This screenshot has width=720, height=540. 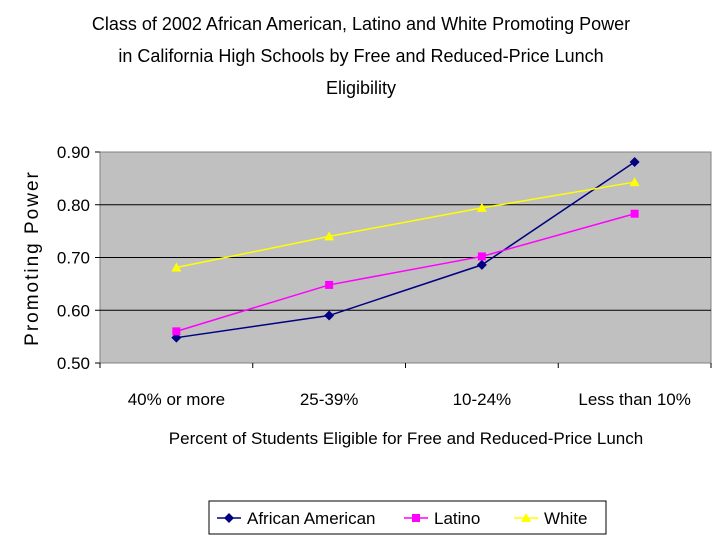 I want to click on y-tick-label: 0.90, so click(x=73, y=152).